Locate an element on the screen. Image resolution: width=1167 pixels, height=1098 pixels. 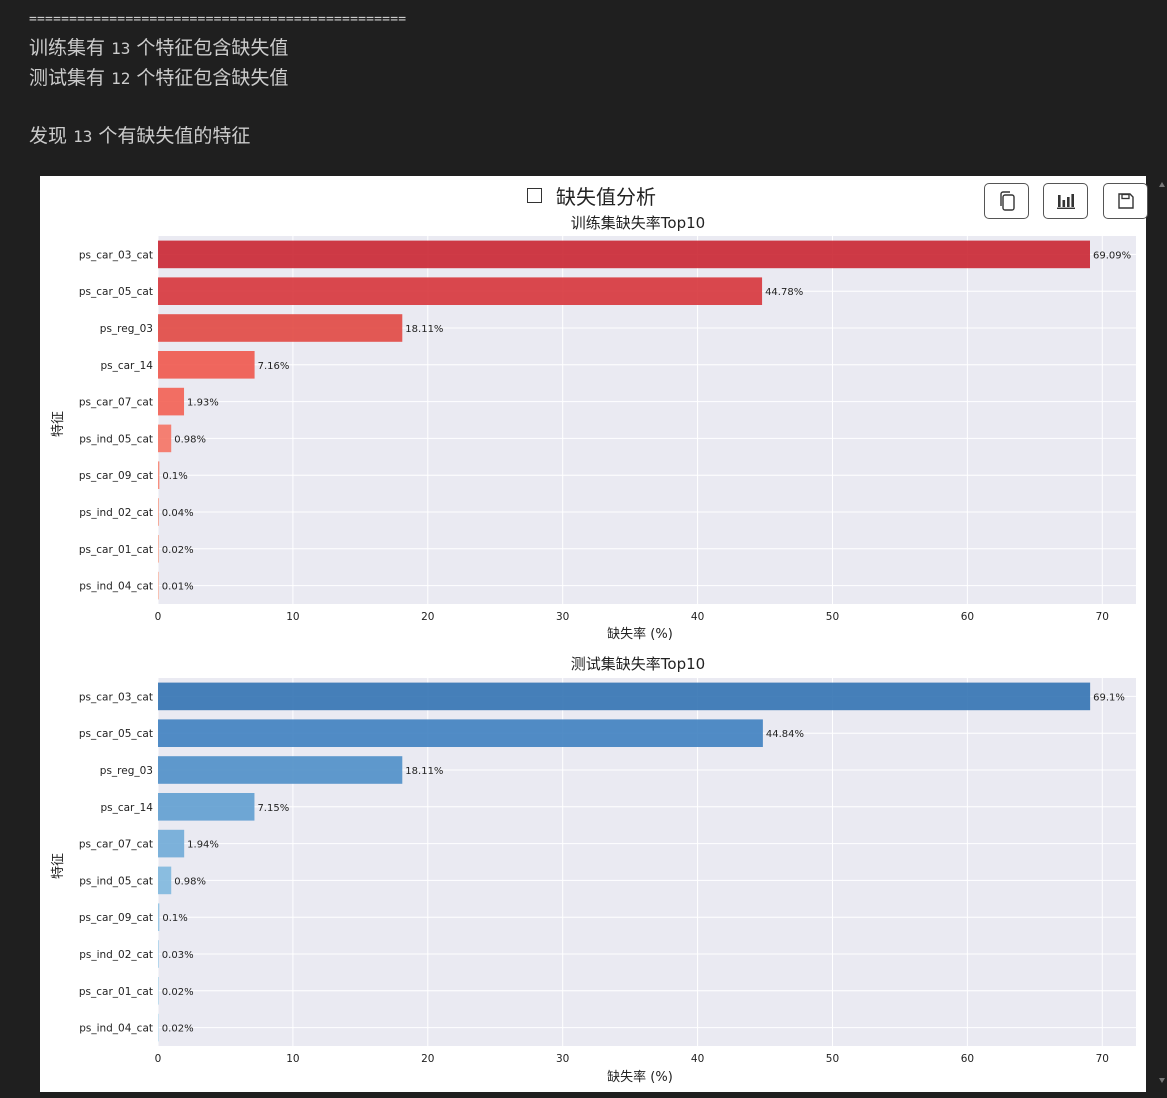
test-suffix: 个特征包含缺失值 is located at coordinates (212, 78).